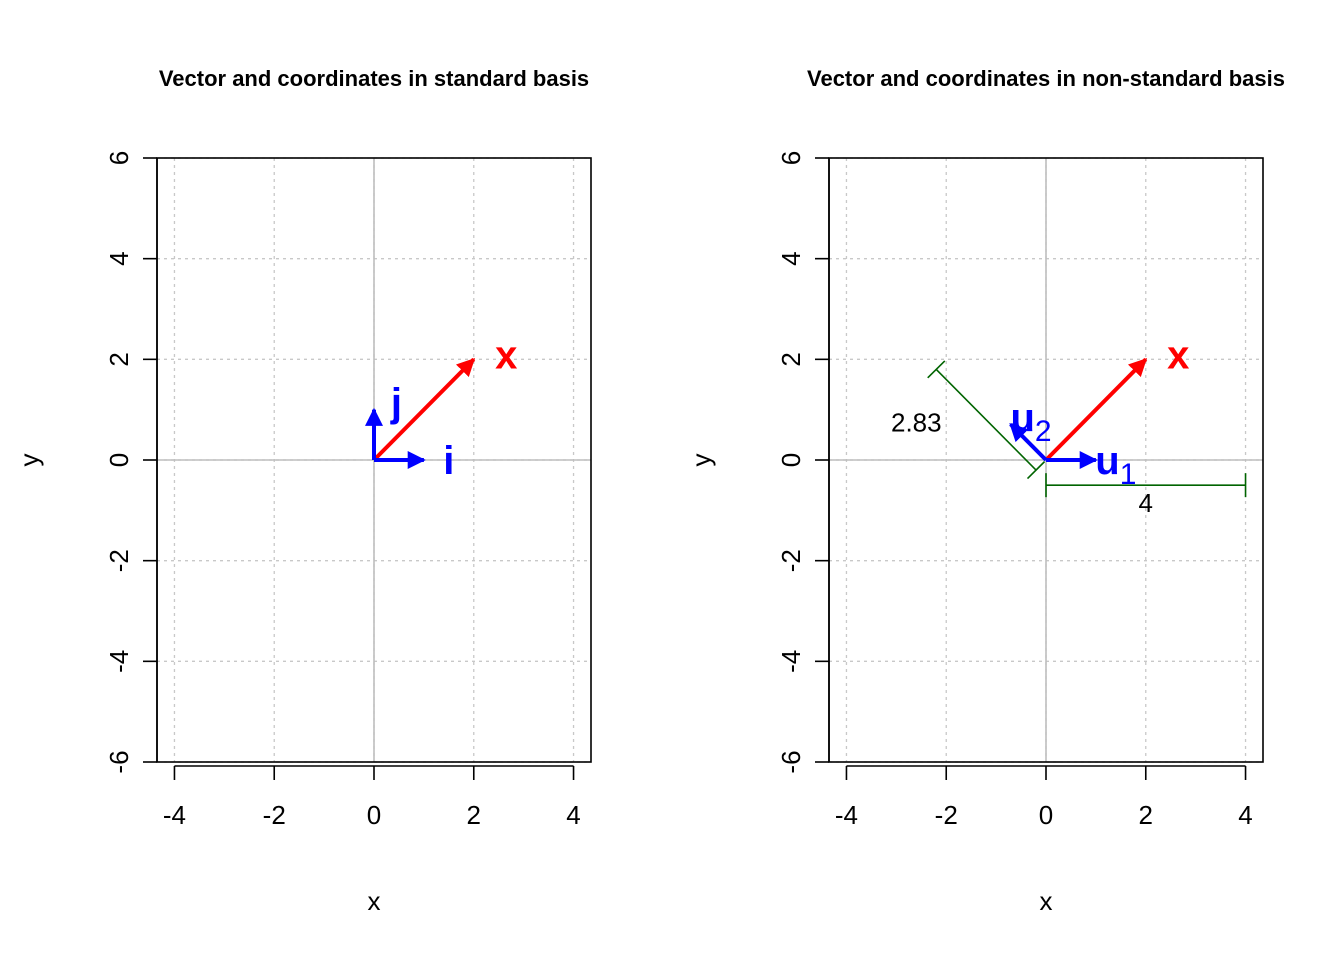  Describe the element at coordinates (1115, 465) in the screenshot. I see `vector-label-u1: u1` at that location.